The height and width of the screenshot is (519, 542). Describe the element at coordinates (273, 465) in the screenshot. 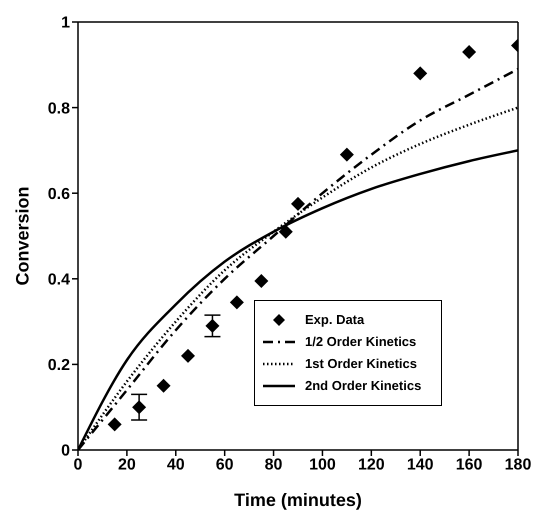

I see `x-tick-label: 80` at that location.